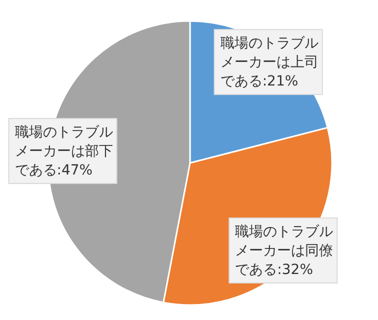  What do you see at coordinates (284, 251) in the screenshot?
I see `slice-label: 職場のトラブルメーカーは同僚である:32%` at bounding box center [284, 251].